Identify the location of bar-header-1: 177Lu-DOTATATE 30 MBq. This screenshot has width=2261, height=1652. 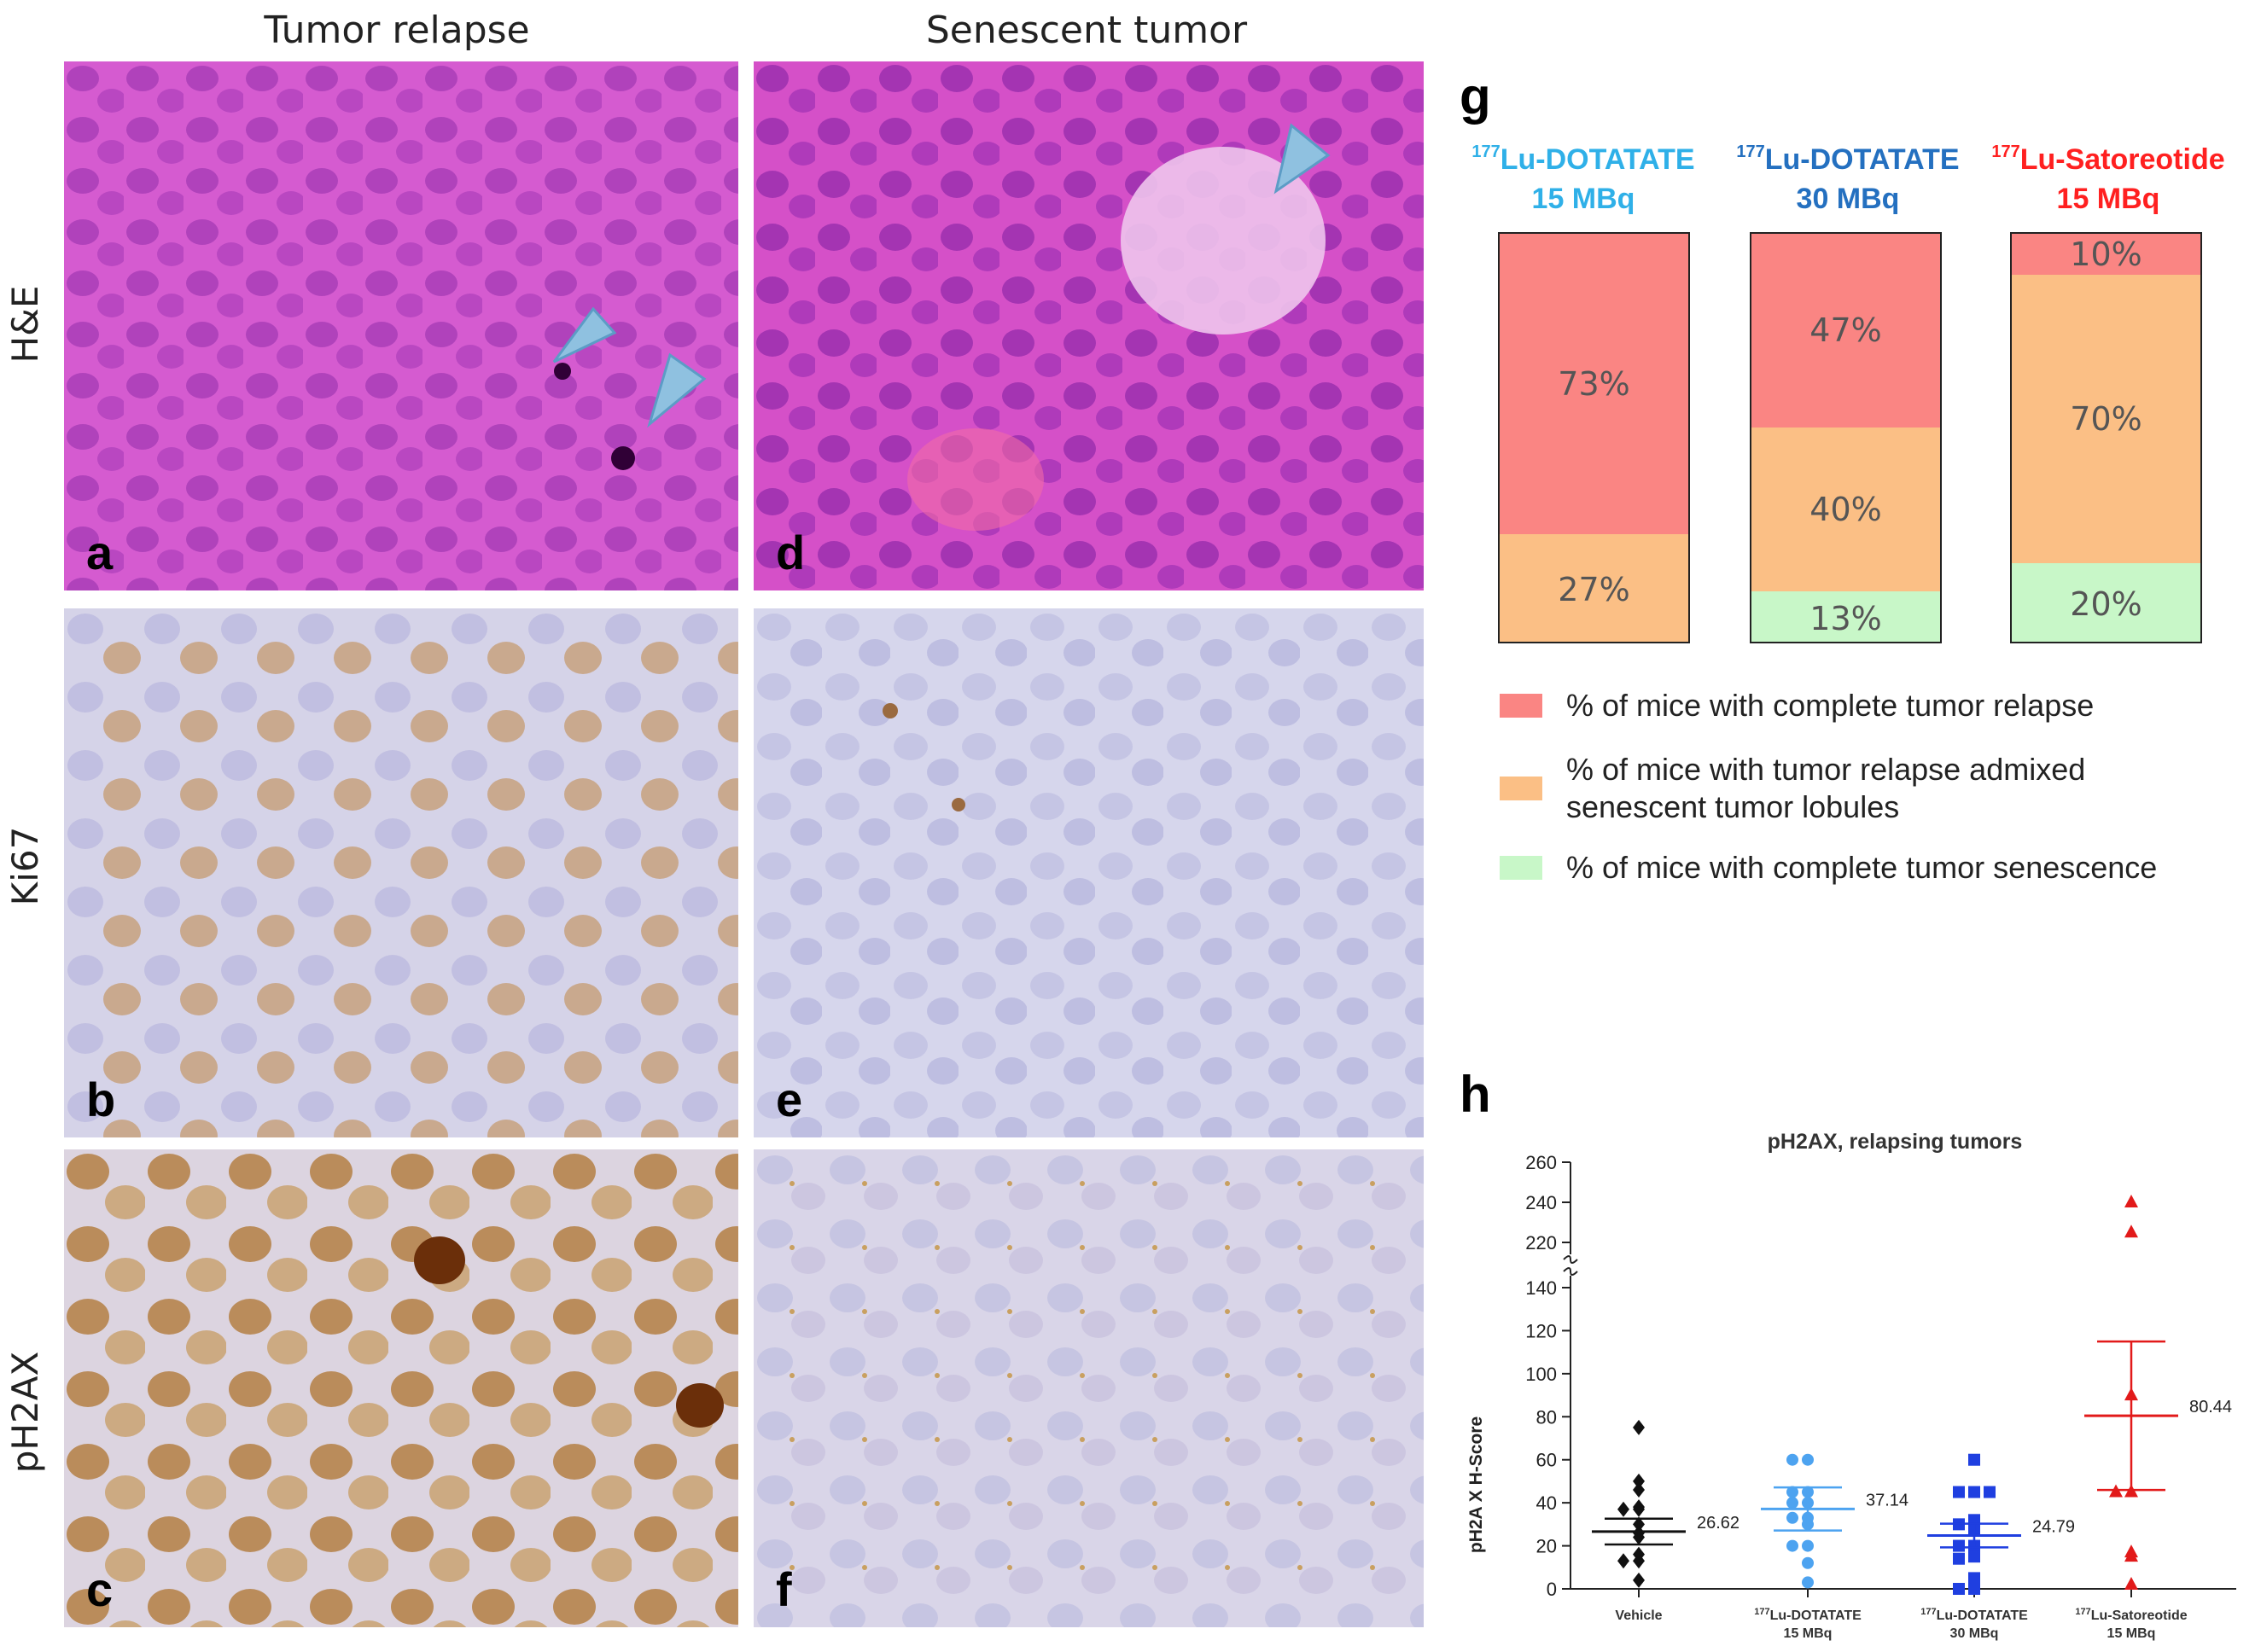
(1847, 175).